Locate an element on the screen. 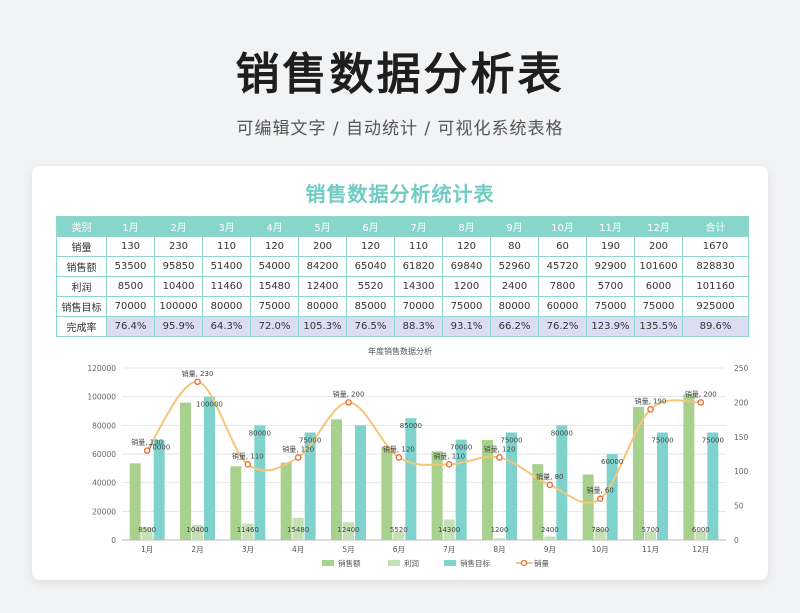  target-data-label: 85000 is located at coordinates (411, 426).